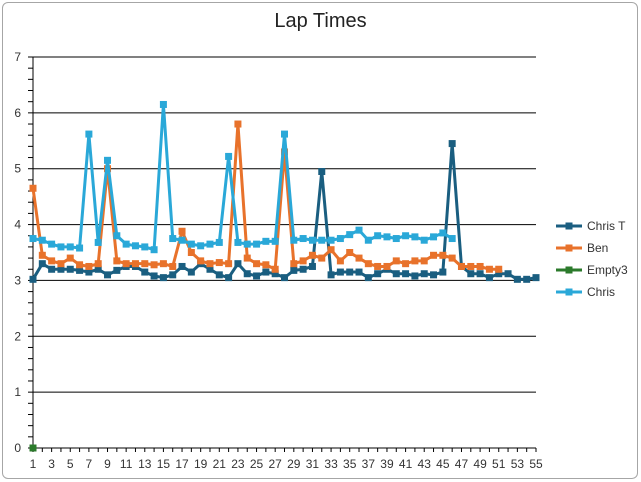 The image size is (641, 482). I want to click on x-tick-label: 49, so click(480, 464).